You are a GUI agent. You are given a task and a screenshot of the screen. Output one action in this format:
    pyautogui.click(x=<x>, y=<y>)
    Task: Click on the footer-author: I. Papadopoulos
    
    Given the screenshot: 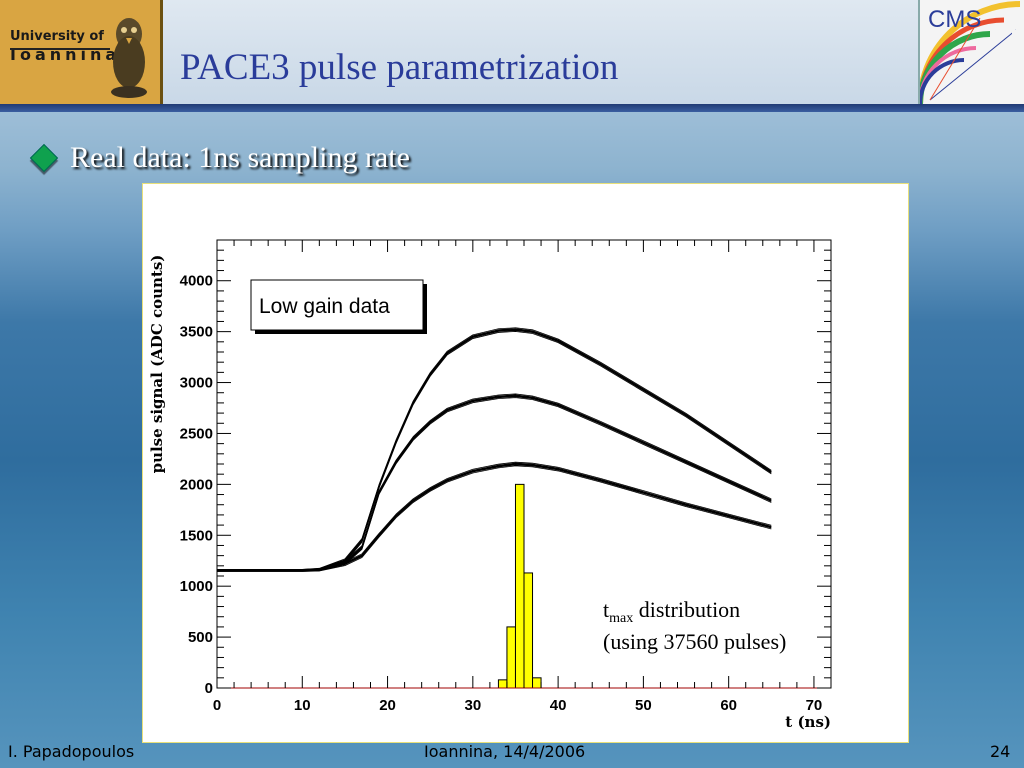 What is the action you would take?
    pyautogui.click(x=71, y=751)
    